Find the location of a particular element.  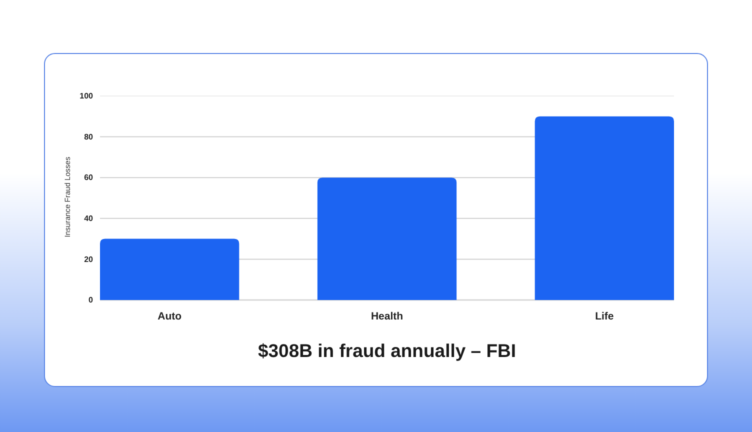

y-tick-label: 20 is located at coordinates (89, 259).